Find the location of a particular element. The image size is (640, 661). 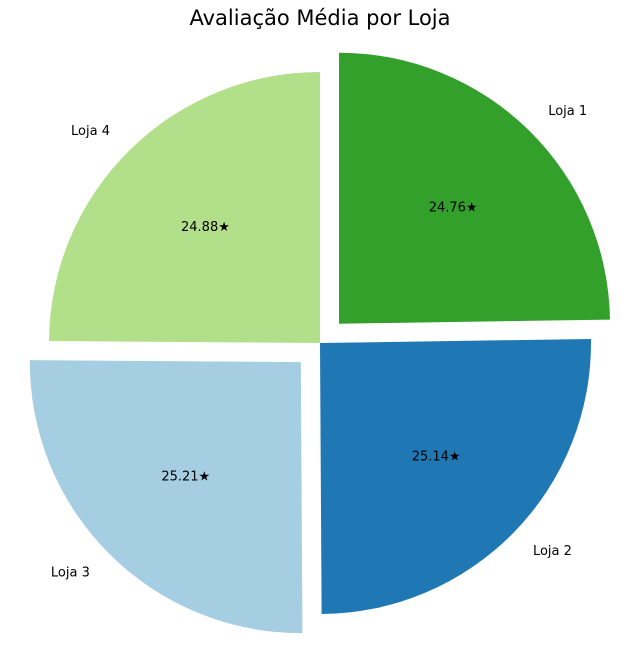

slice-label: Loja 3 is located at coordinates (70, 572).